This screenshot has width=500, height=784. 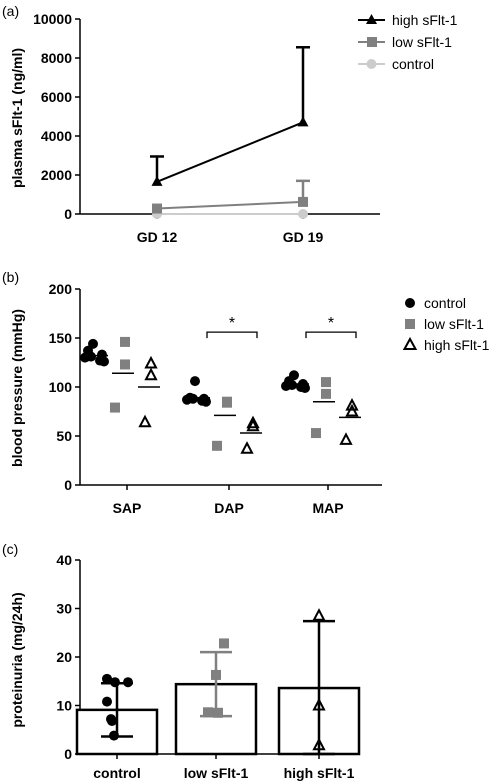 What do you see at coordinates (303, 237) in the screenshot?
I see `panel-a-x-tick-label: GD 19` at bounding box center [303, 237].